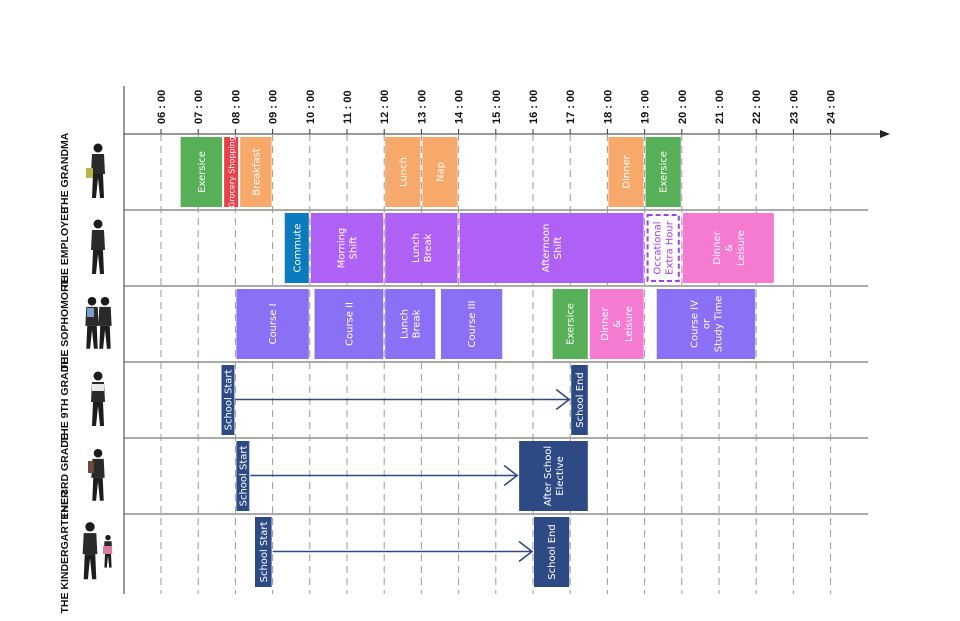 The width and height of the screenshot is (960, 621). I want to click on activity-block-sophomore-course-iii: Course III, so click(472, 324).